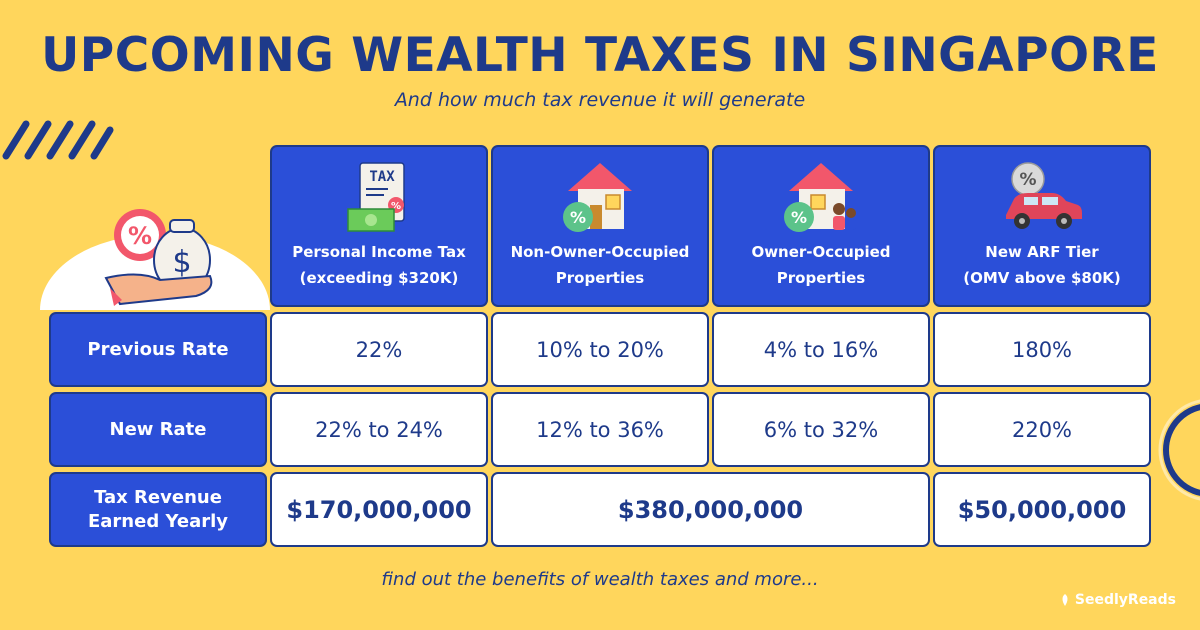 The image size is (1200, 630). I want to click on header-non-owner-occupied: % Non-Owner-Occupied Properties, so click(600, 226).